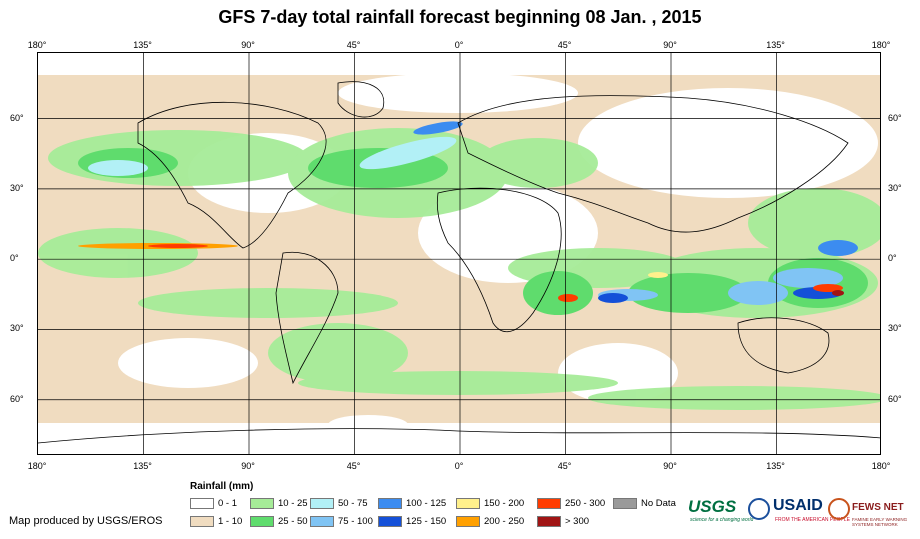 This screenshot has width=920, height=539. Describe the element at coordinates (658, 503) in the screenshot. I see `legend-label: No Data` at that location.